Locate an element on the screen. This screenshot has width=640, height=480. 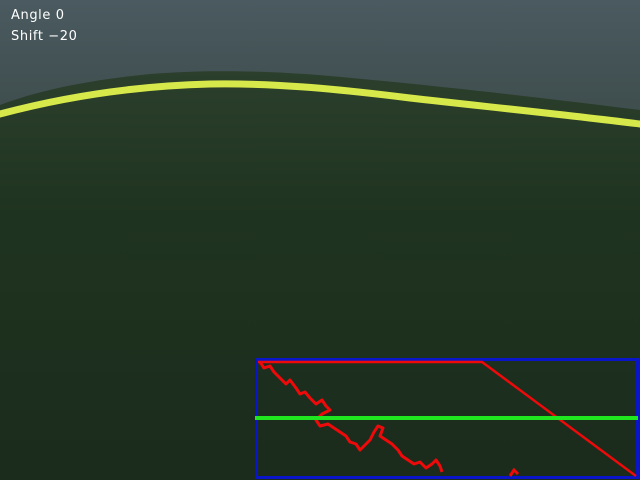
angle-value: 0 is located at coordinates (60, 15).